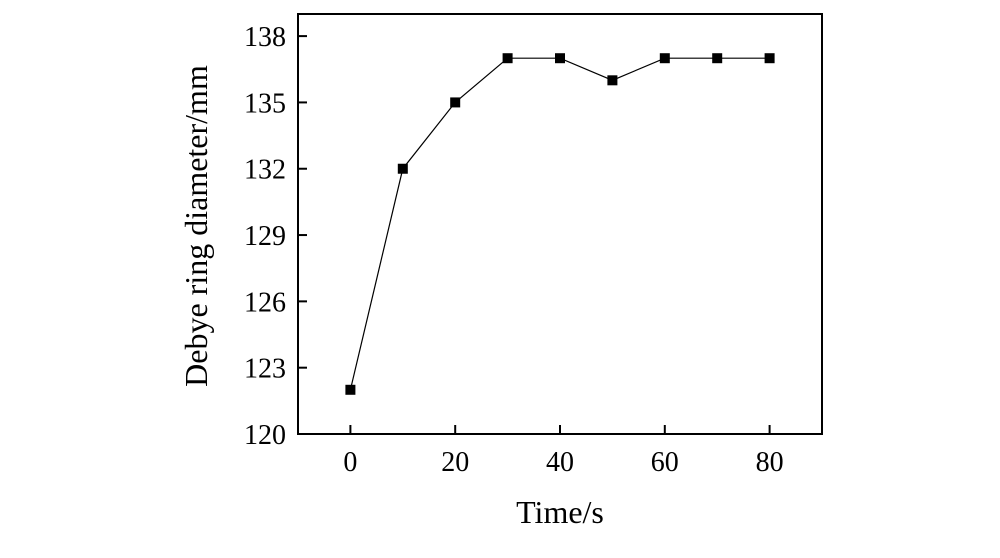 This screenshot has height=558, width=1000. What do you see at coordinates (665, 462) in the screenshot?
I see `x-tick-label: 60` at bounding box center [665, 462].